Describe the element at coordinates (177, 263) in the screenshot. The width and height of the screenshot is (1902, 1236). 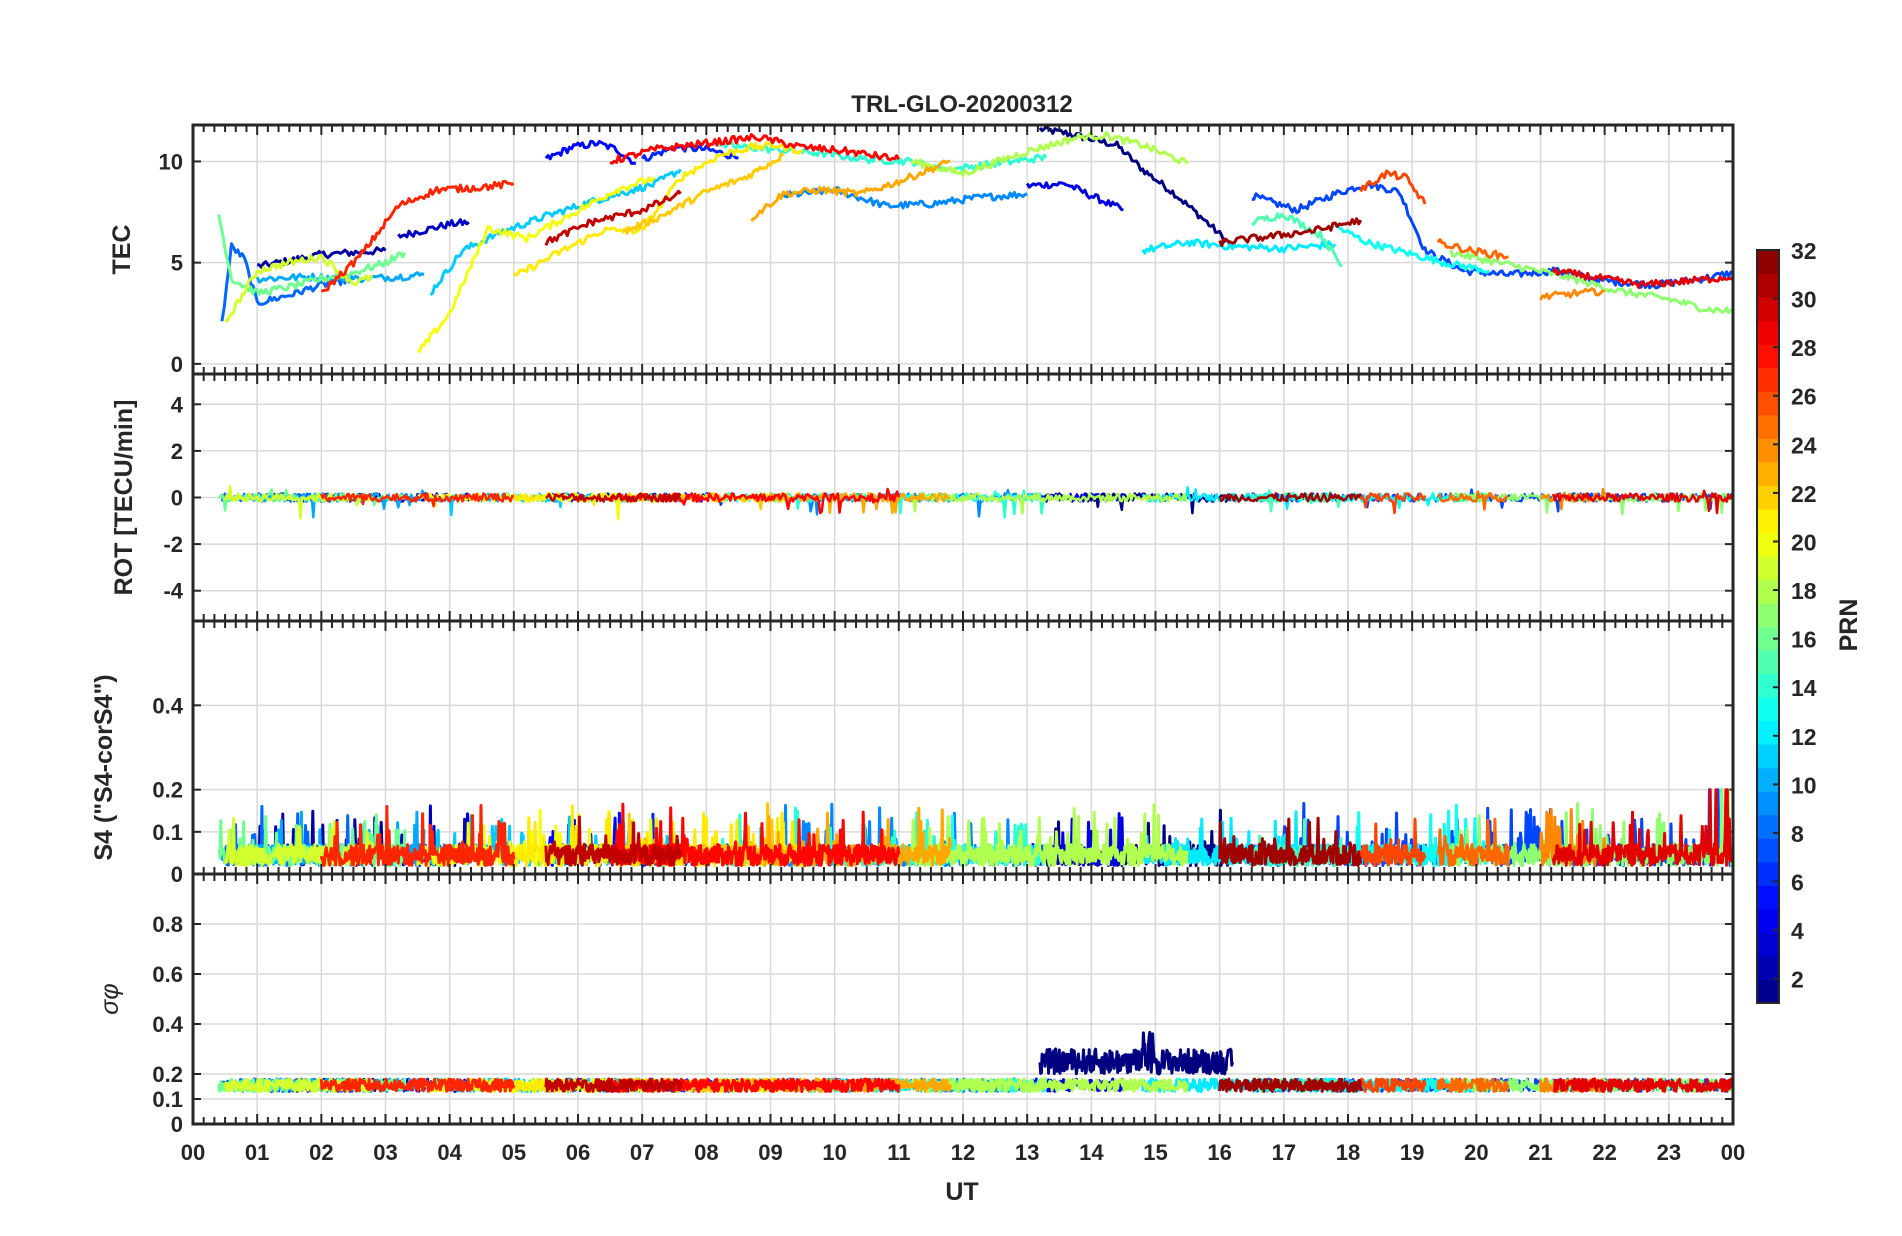
I see `tec-ytick-label: 5` at that location.